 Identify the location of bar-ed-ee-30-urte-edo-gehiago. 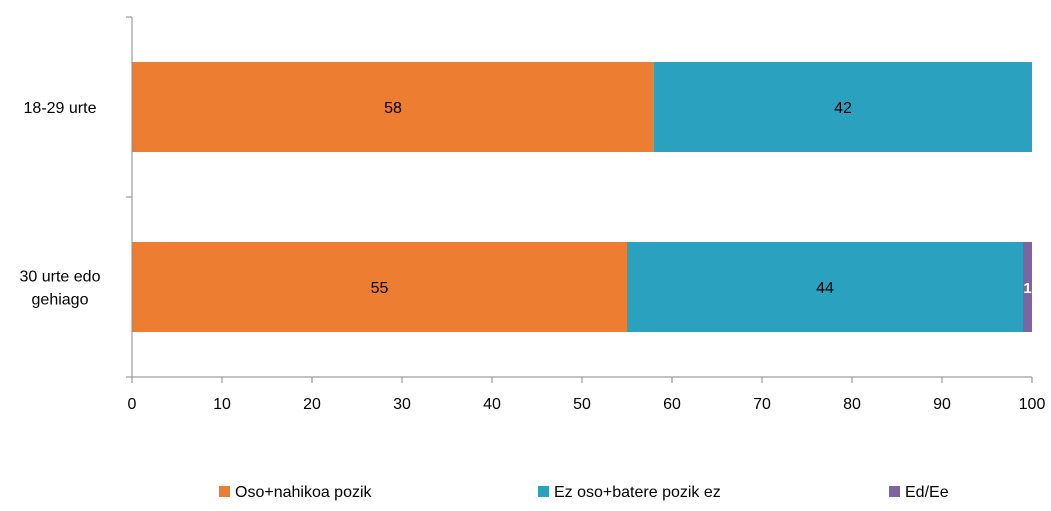
(1027, 287).